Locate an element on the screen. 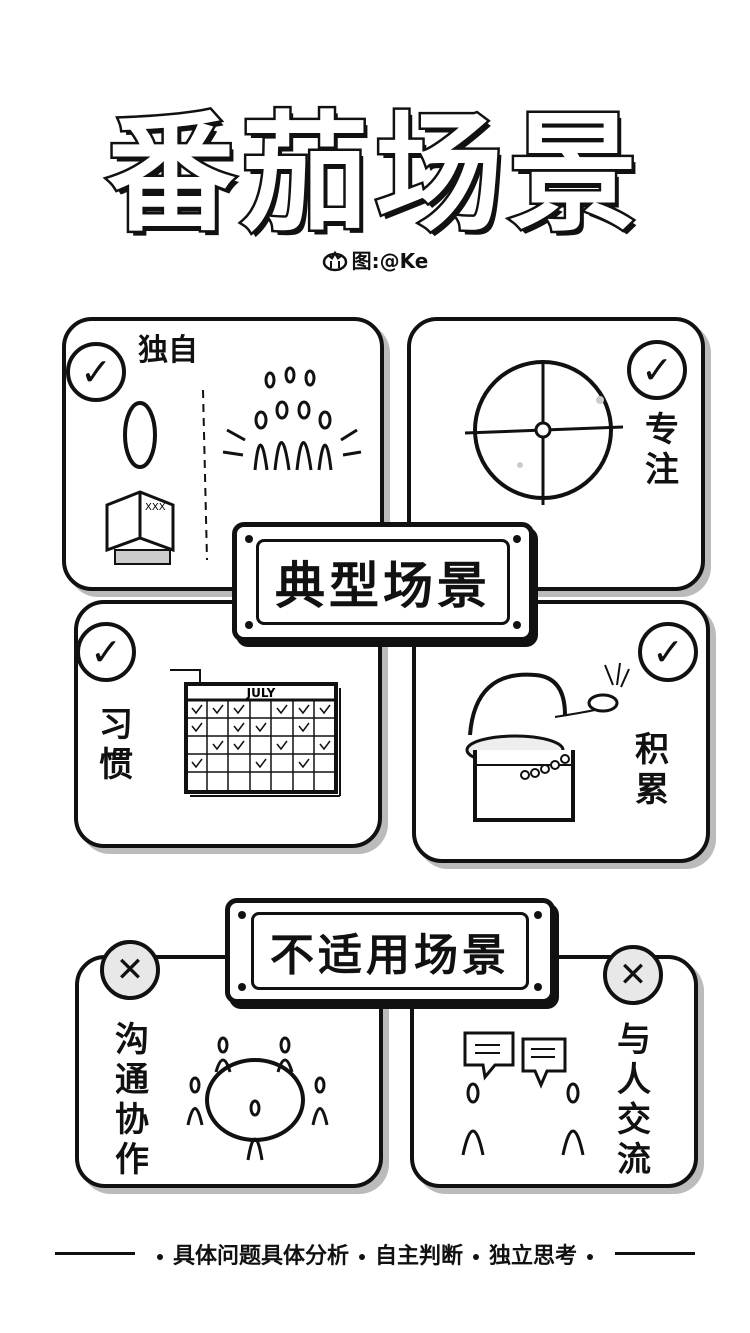 The width and height of the screenshot is (750, 1333). panel-focus-label: 专注 is located at coordinates (662, 450).